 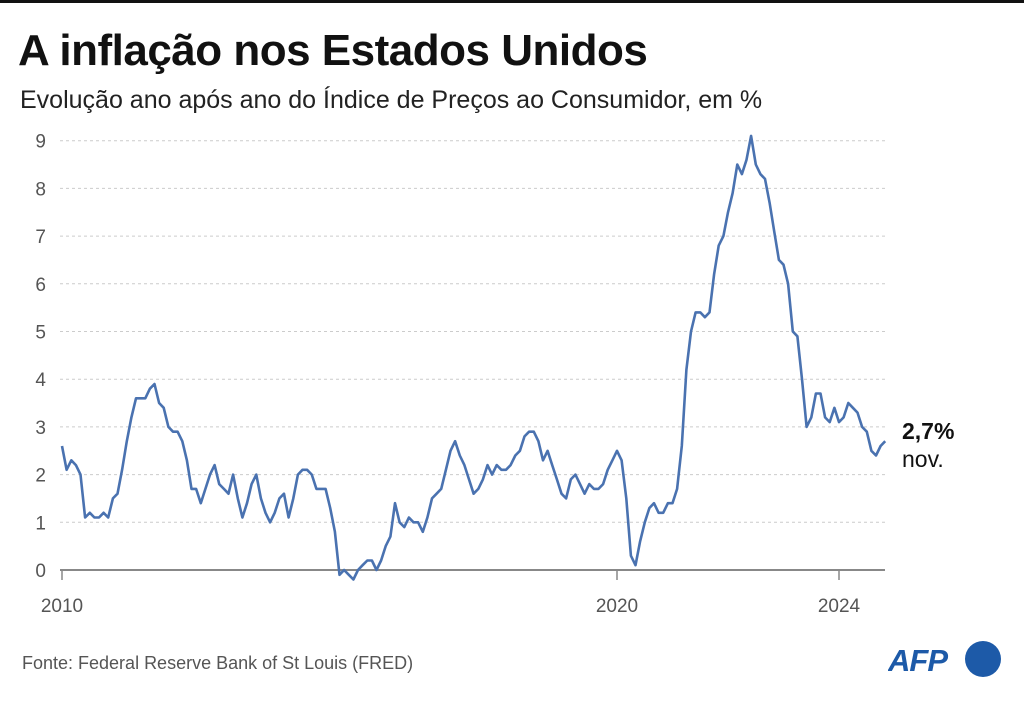 I want to click on end-value-label: 2,7%, so click(x=928, y=431).